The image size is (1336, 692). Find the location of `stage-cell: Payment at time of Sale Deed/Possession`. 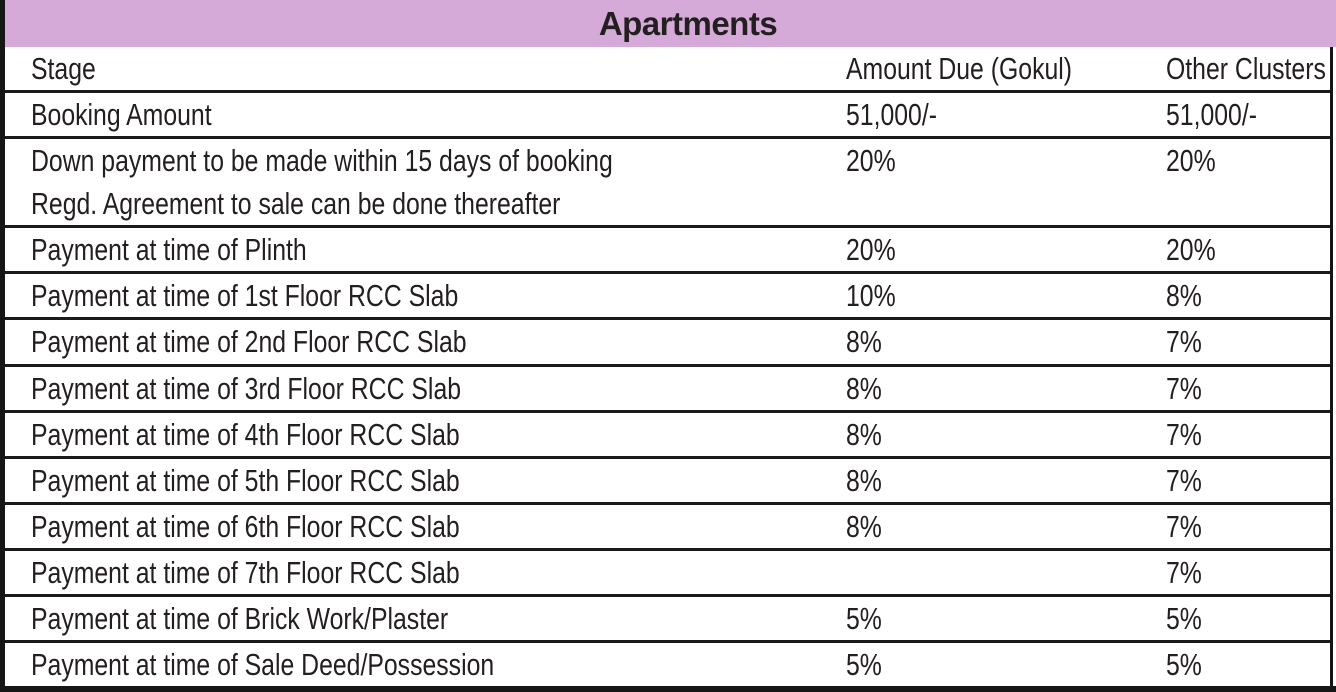

stage-cell: Payment at time of Sale Deed/Possession is located at coordinates (425, 664).